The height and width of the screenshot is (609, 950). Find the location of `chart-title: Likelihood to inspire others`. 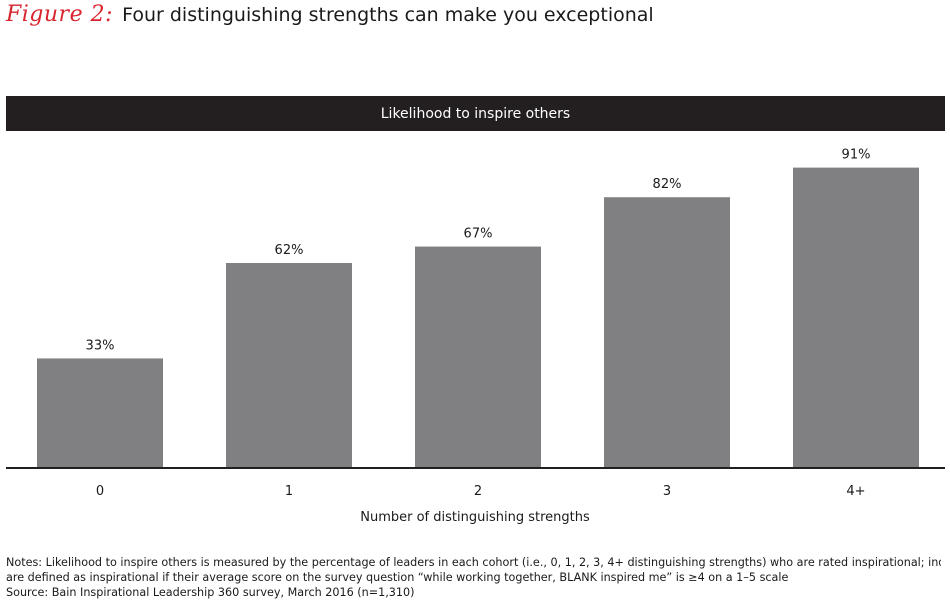

chart-title: Likelihood to inspire others is located at coordinates (475, 113).